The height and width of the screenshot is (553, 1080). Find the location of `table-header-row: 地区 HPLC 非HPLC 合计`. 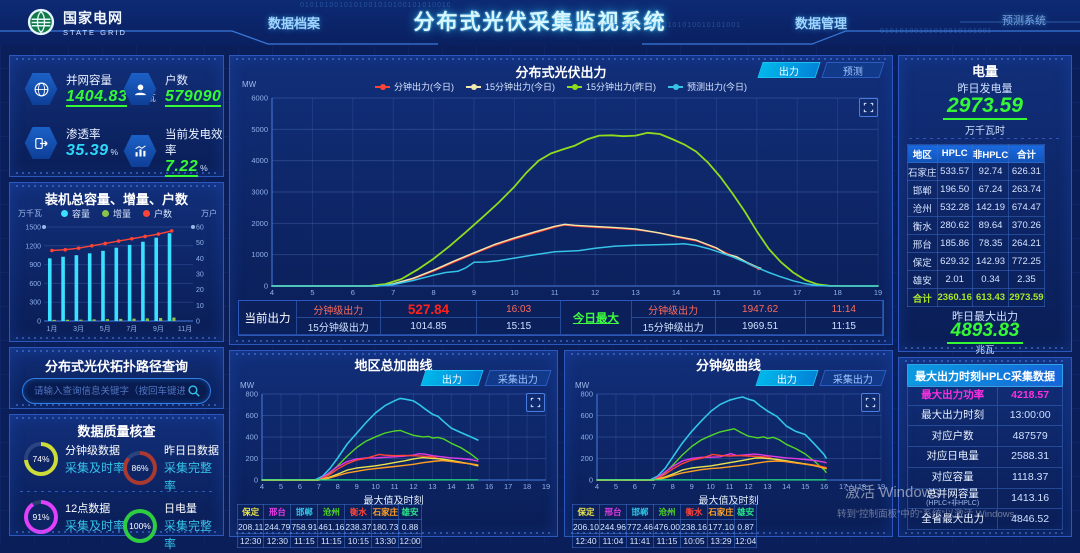

table-header-row: 地区 HPLC 非HPLC 合计 is located at coordinates (976, 153).